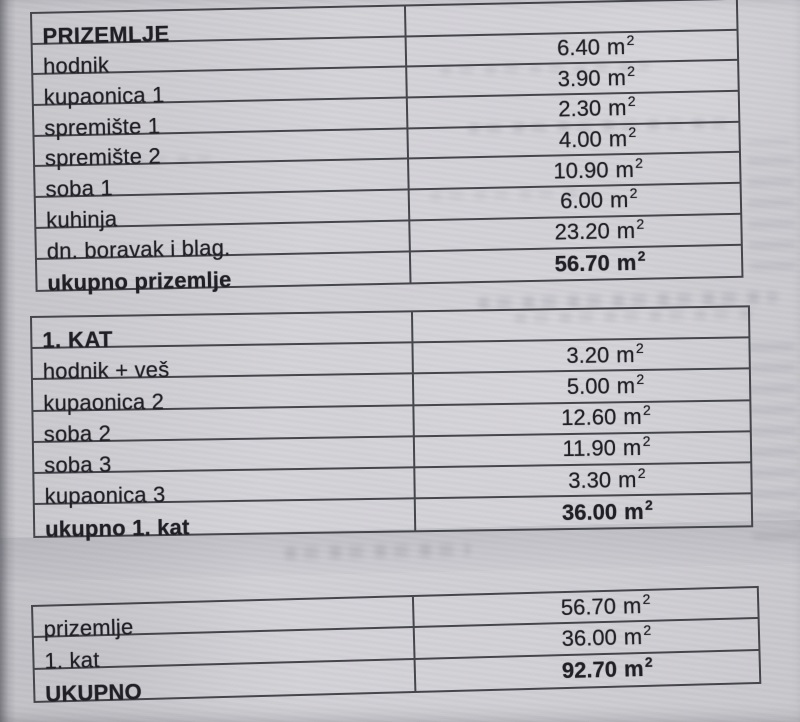 This screenshot has height=722, width=800. I want to click on area-value-cell: 3.20 m 2, so click(580, 356).